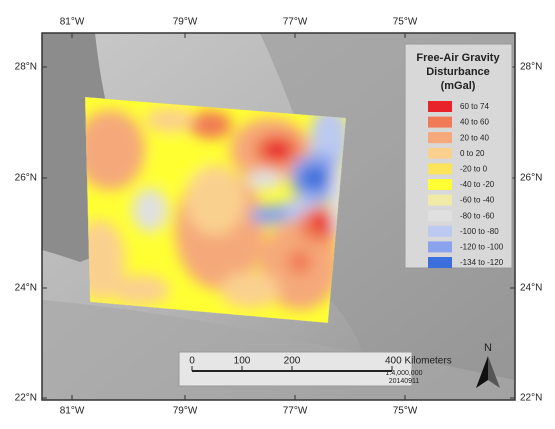 Image resolution: width=555 pixels, height=429 pixels. What do you see at coordinates (458, 86) in the screenshot?
I see `legend-title: (mGal)` at bounding box center [458, 86].